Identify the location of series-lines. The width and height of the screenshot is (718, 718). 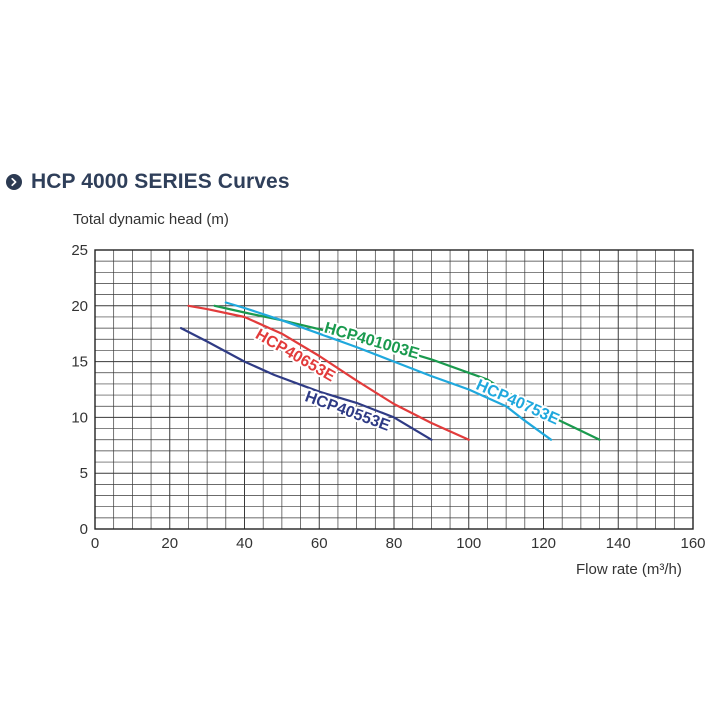
(390, 371).